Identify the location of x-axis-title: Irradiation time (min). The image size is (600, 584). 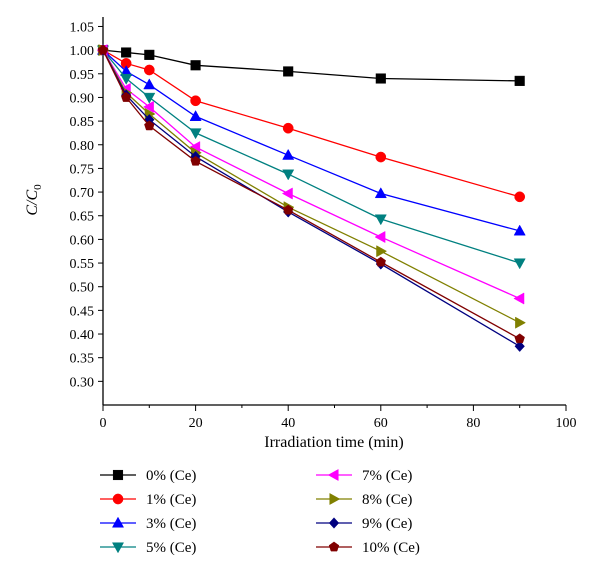
(334, 442).